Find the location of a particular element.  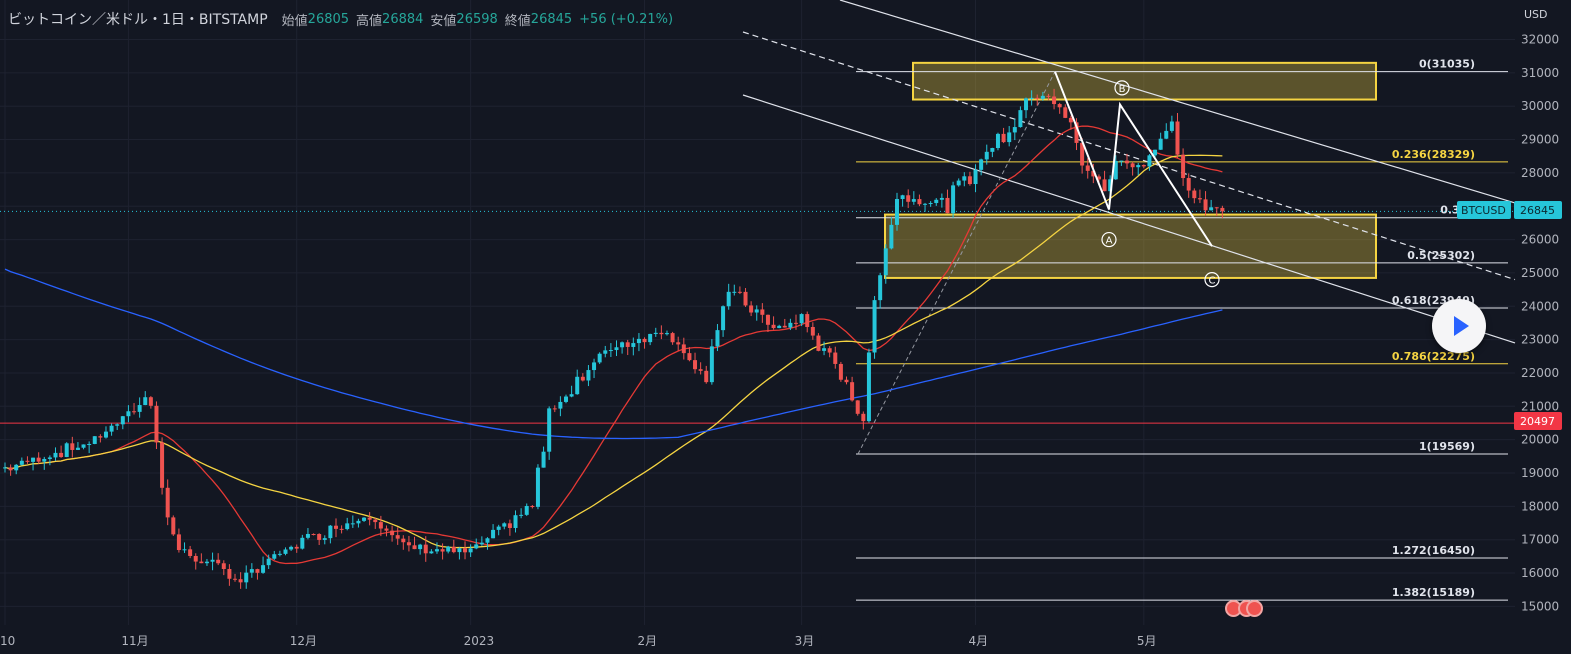

price-tick-label: 19000 is located at coordinates (1540, 473).